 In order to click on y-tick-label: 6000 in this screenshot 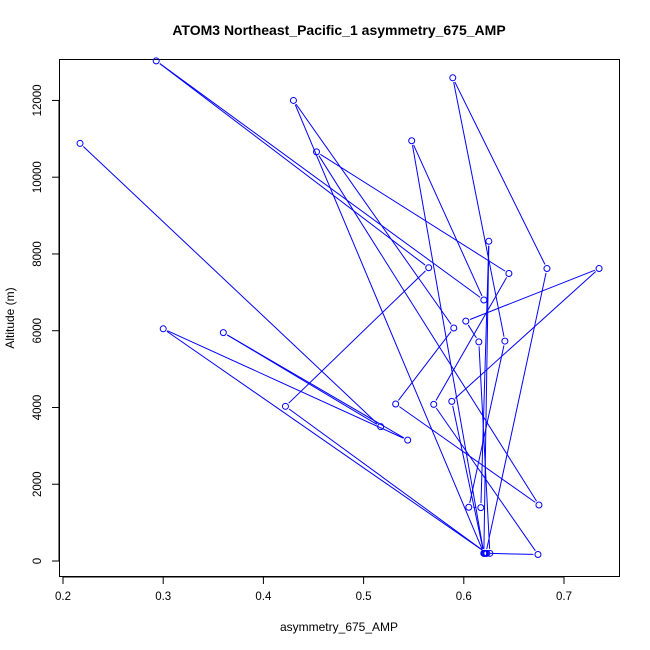, I will do `click(38, 331)`.